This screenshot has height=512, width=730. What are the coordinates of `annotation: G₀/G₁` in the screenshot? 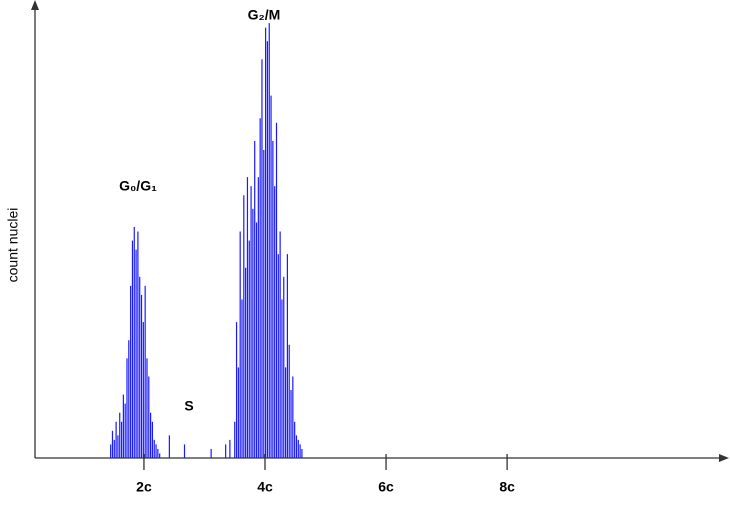 It's located at (138, 186).